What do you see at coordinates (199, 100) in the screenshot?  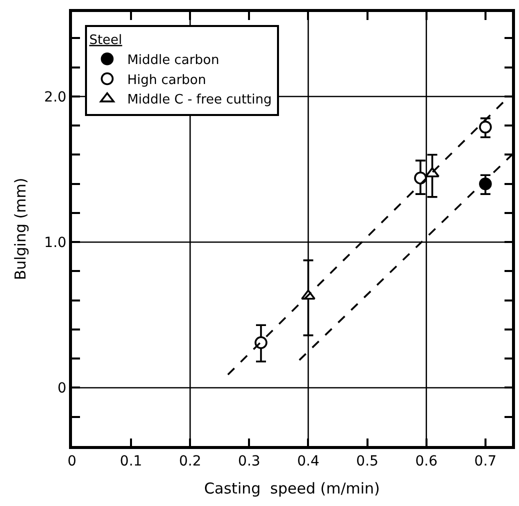 I see `legend-label: Middle C - free cutting` at bounding box center [199, 100].